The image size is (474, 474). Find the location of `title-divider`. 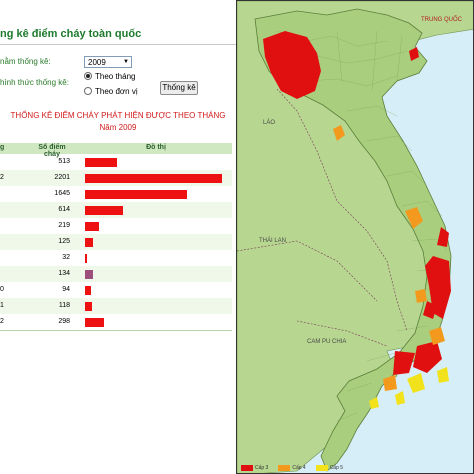

title-divider is located at coordinates (118, 44).